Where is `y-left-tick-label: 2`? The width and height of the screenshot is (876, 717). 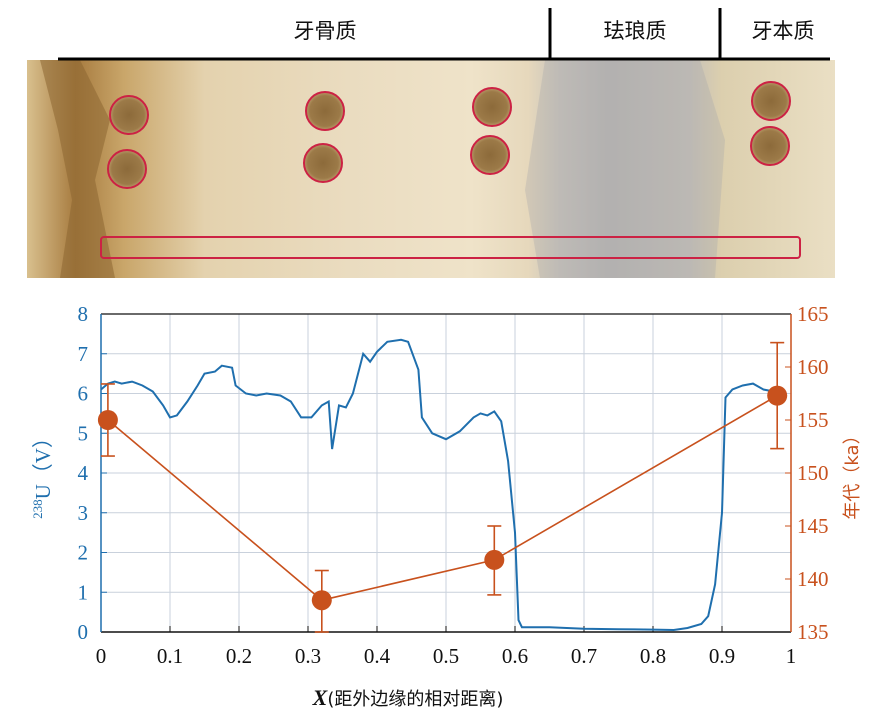
y-left-tick-label: 2 is located at coordinates (83, 553).